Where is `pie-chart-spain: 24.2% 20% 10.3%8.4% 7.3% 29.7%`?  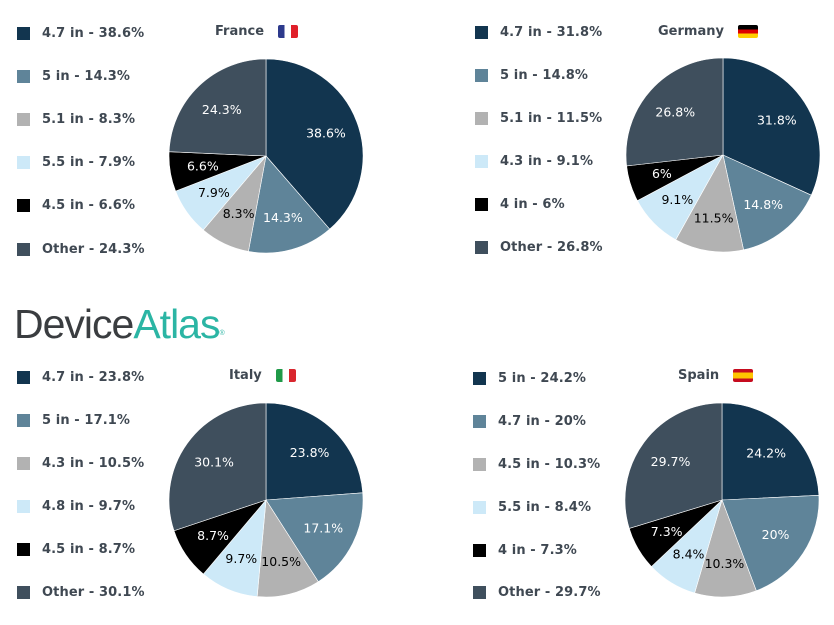
pie-chart-spain: 24.2% 20% 10.3%8.4% 7.3% 29.7% is located at coordinates (722, 500).